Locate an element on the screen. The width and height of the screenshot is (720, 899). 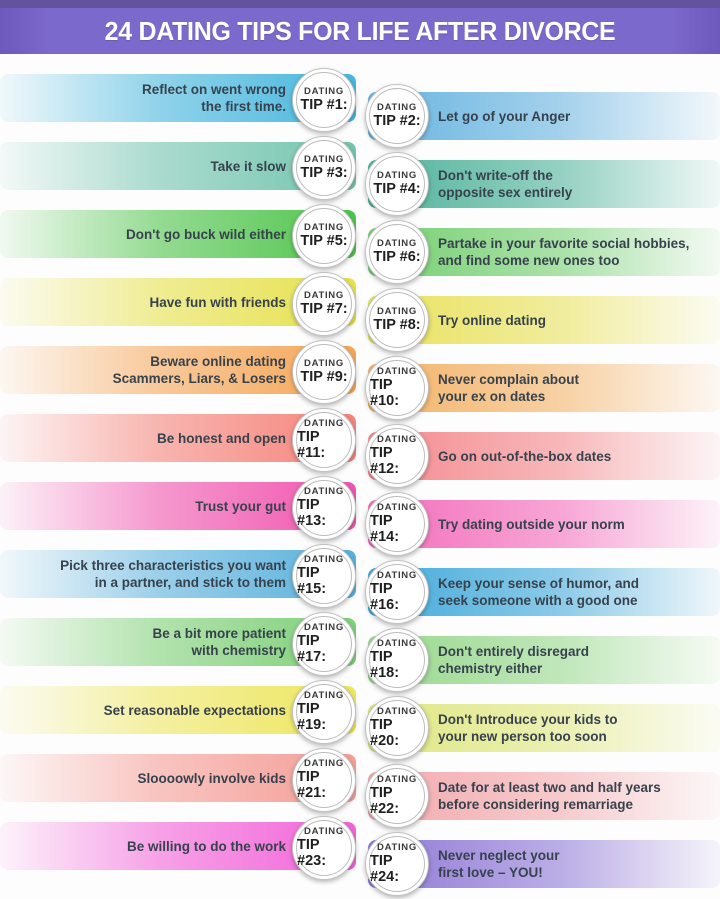
tip-bar-right: Go on out-of-the-box dates is located at coordinates (544, 456).